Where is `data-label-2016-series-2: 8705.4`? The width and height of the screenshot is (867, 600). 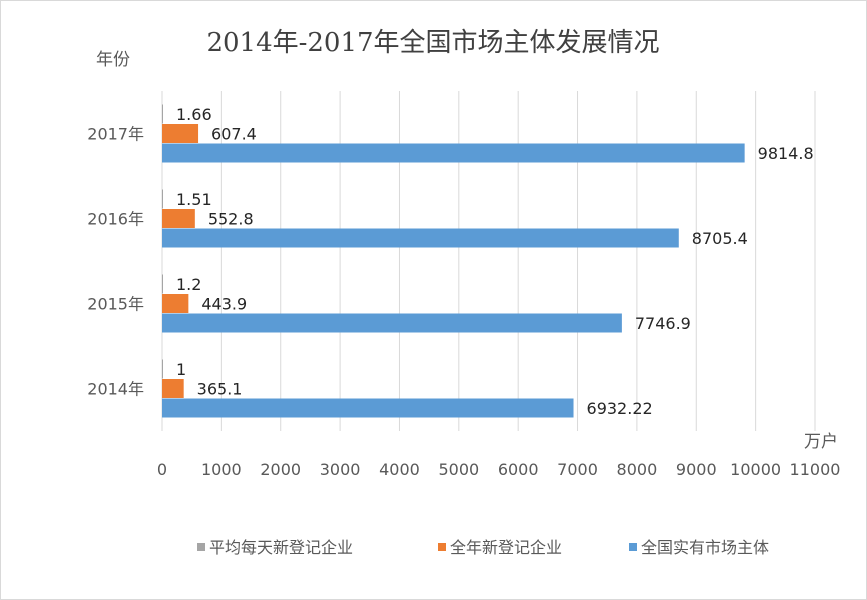
data-label-2016-series-2: 8705.4 is located at coordinates (720, 238).